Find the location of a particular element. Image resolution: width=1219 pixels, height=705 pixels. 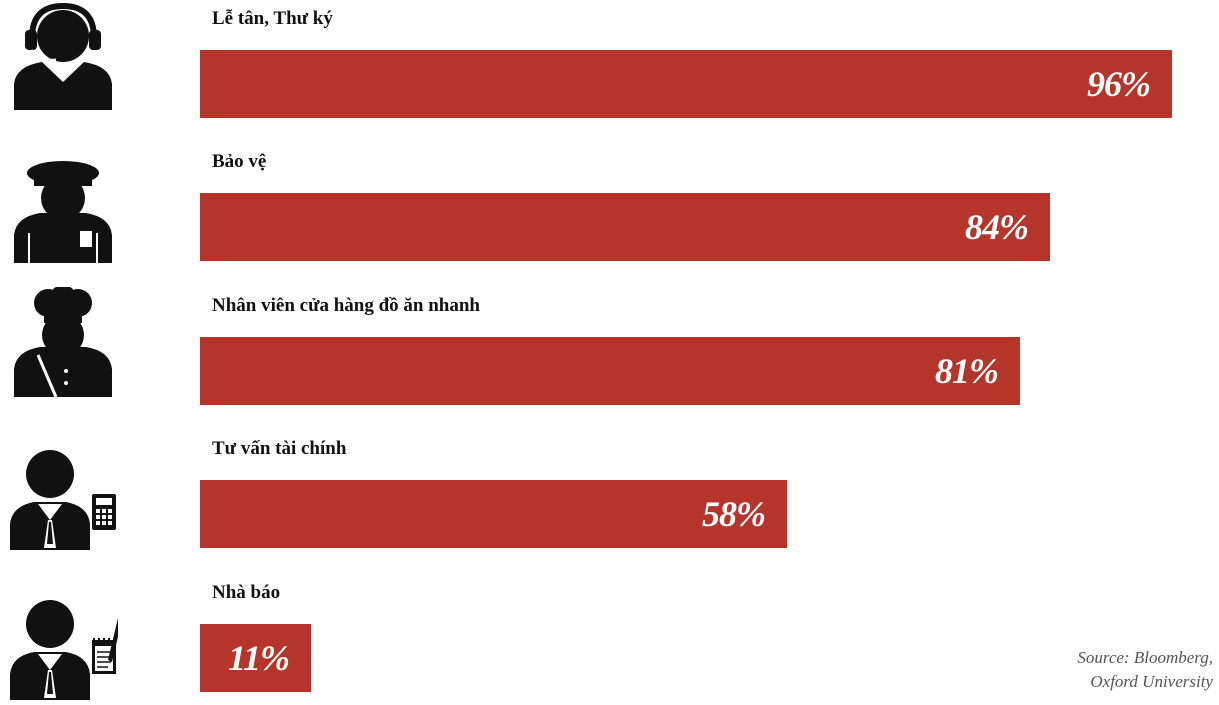

headset-receptionist-icon is located at coordinates (63, 55).